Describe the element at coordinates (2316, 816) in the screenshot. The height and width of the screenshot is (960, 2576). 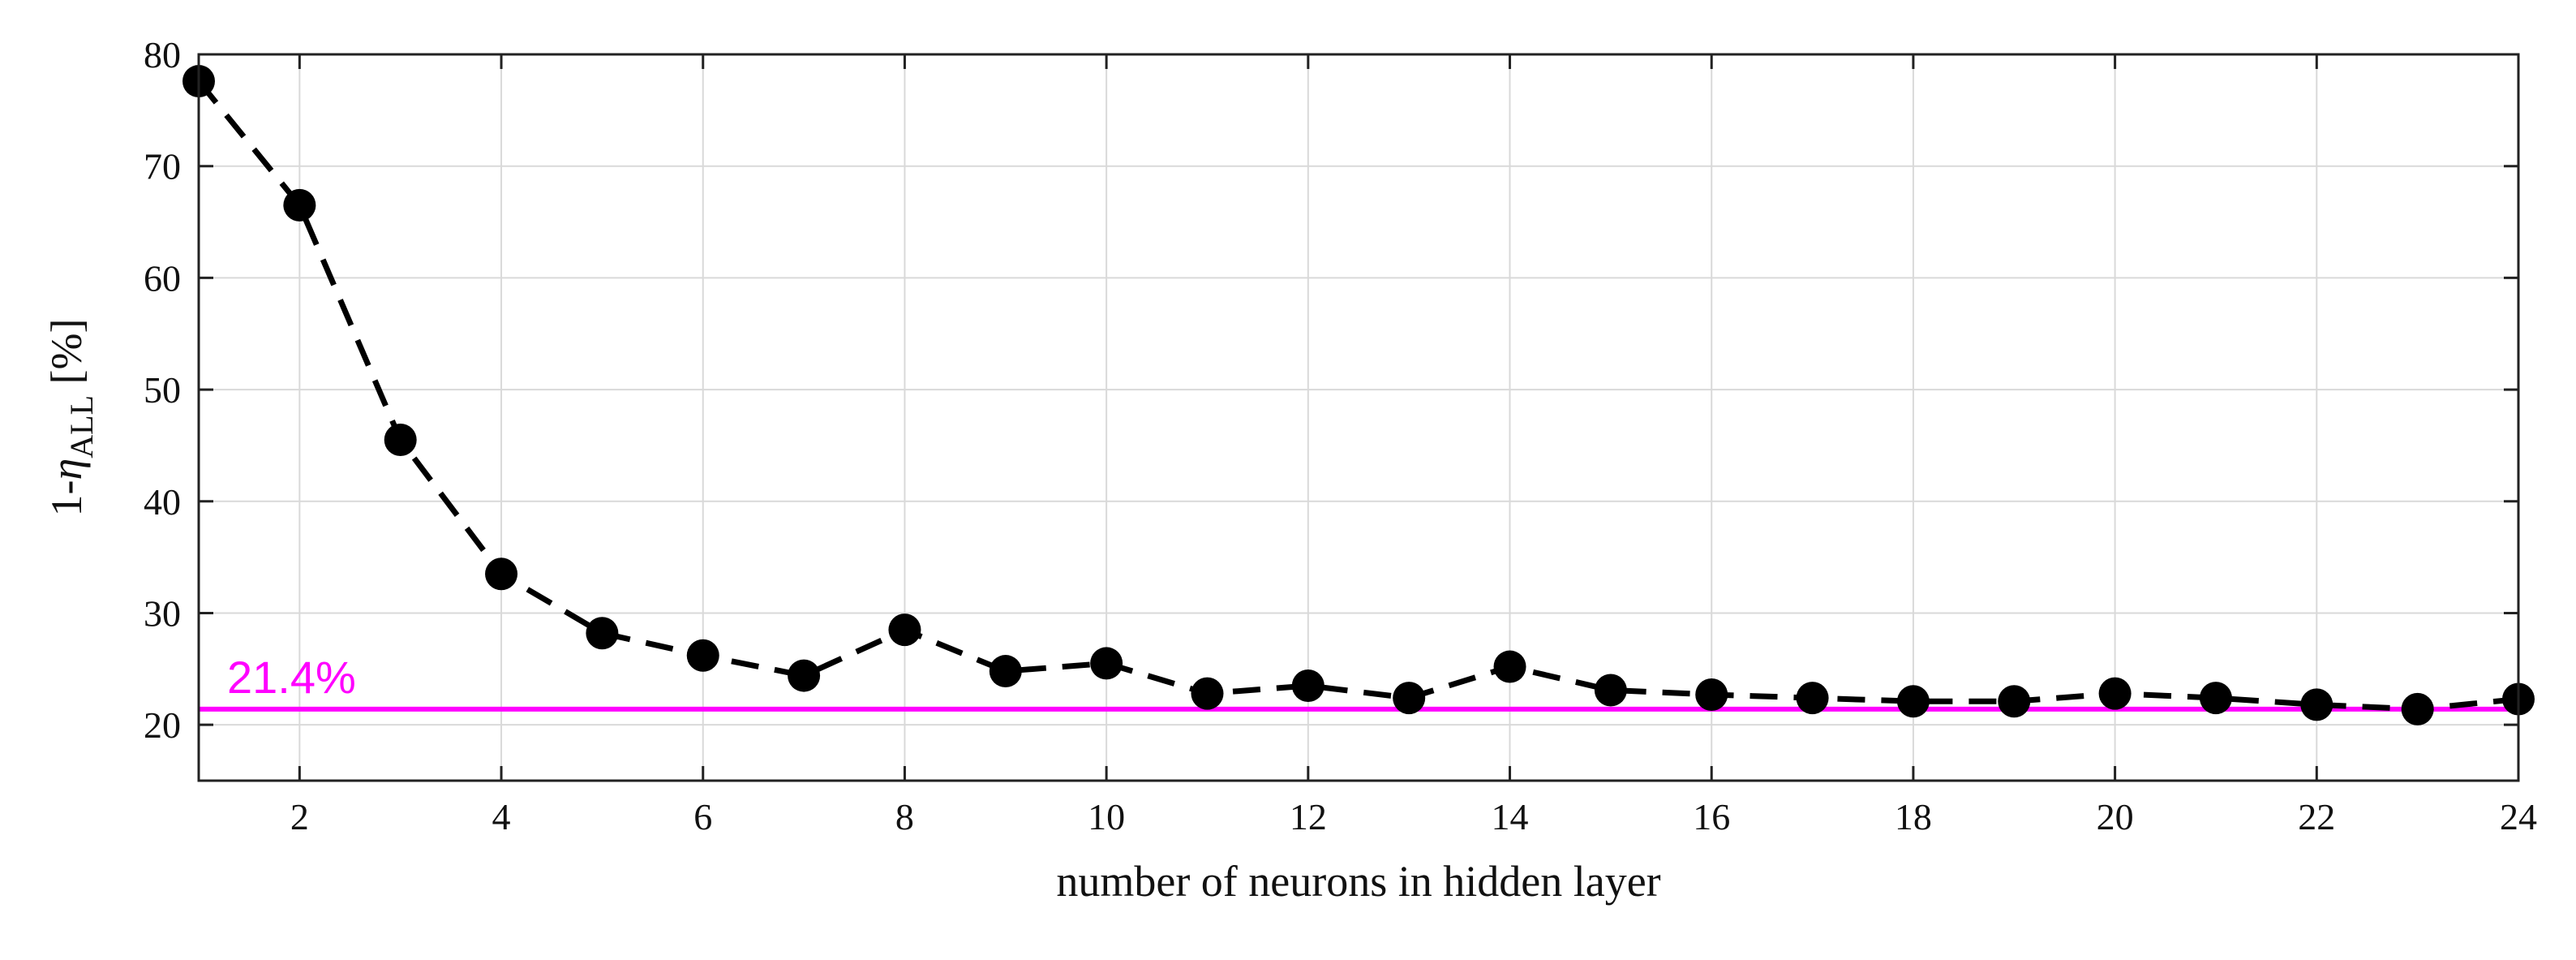
I see `x-tick-label: 22` at that location.